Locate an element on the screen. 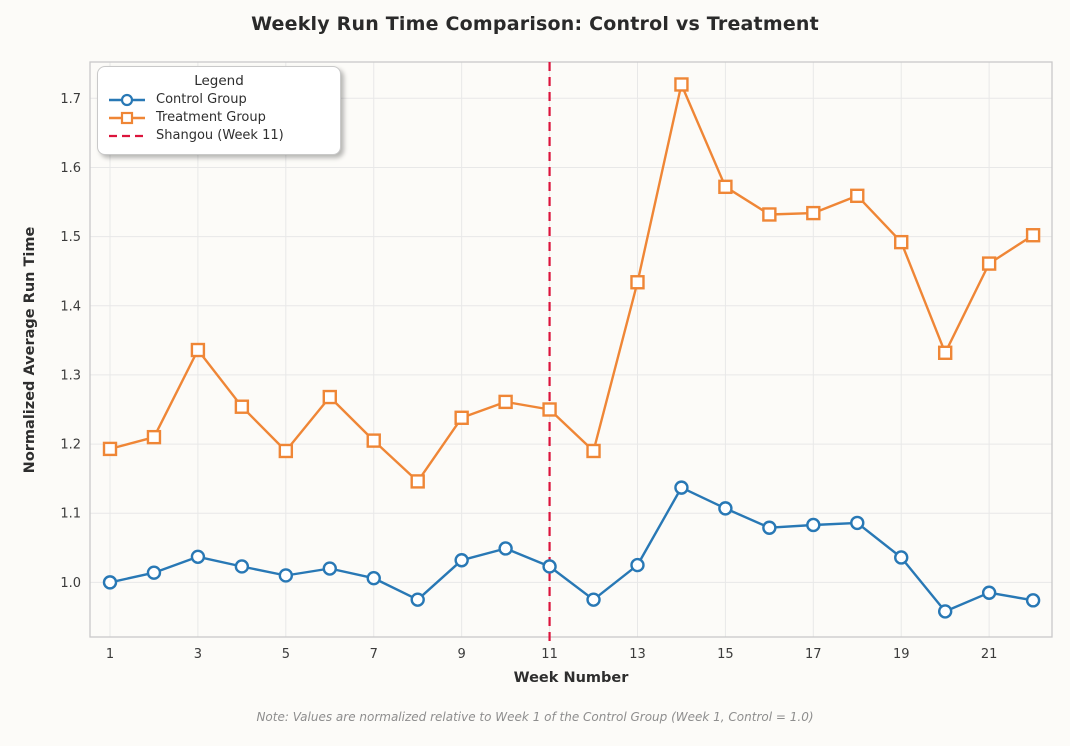 This screenshot has width=1070, height=746. control-line is located at coordinates (571, 549).